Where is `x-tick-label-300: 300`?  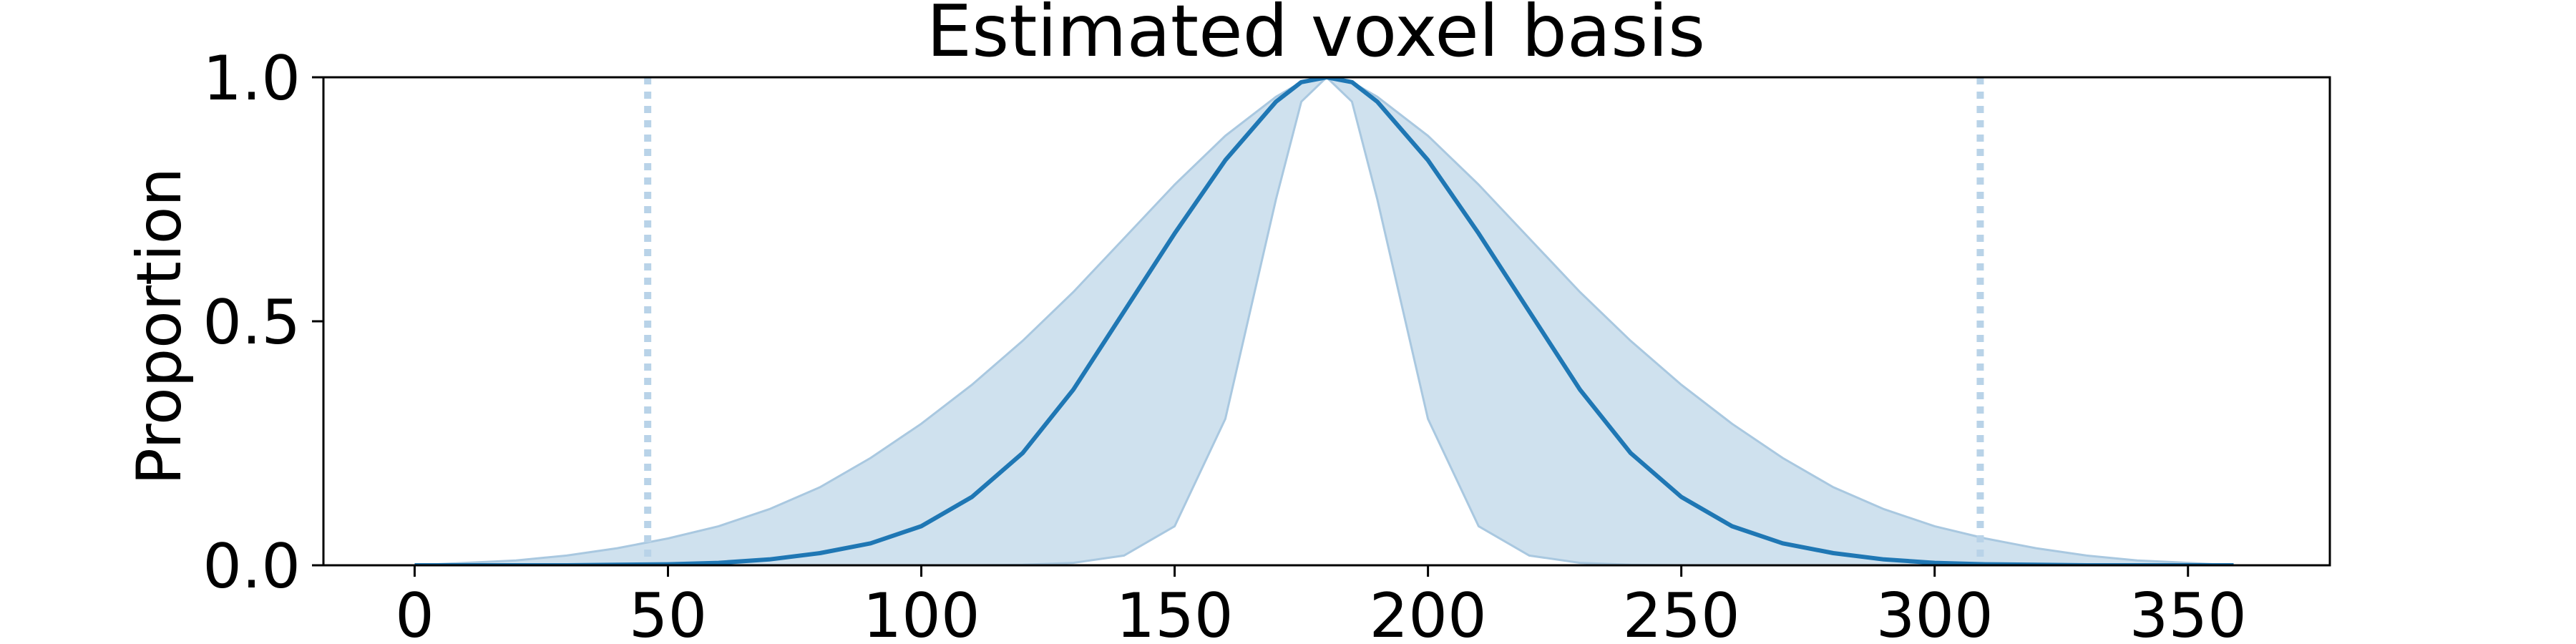
x-tick-label-300: 300 is located at coordinates (1935, 612).